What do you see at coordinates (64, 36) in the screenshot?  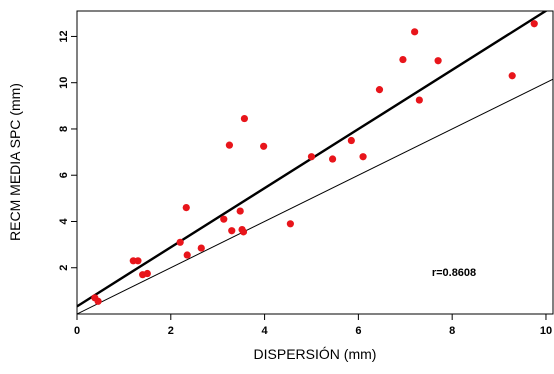 I see `y-tick-label: 12` at bounding box center [64, 36].